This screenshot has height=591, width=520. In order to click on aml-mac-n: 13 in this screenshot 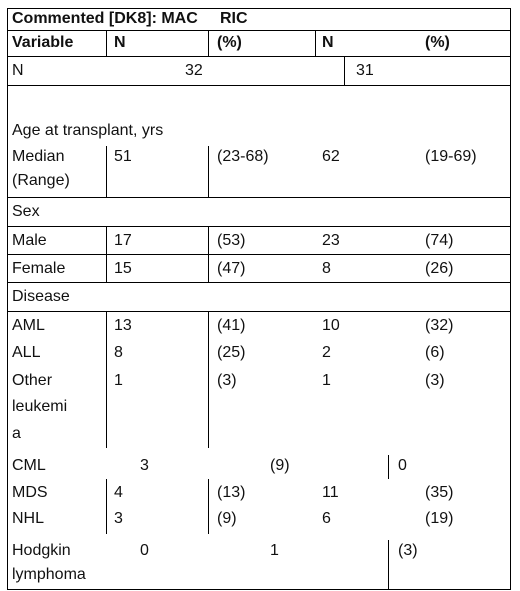, I will do `click(123, 325)`.